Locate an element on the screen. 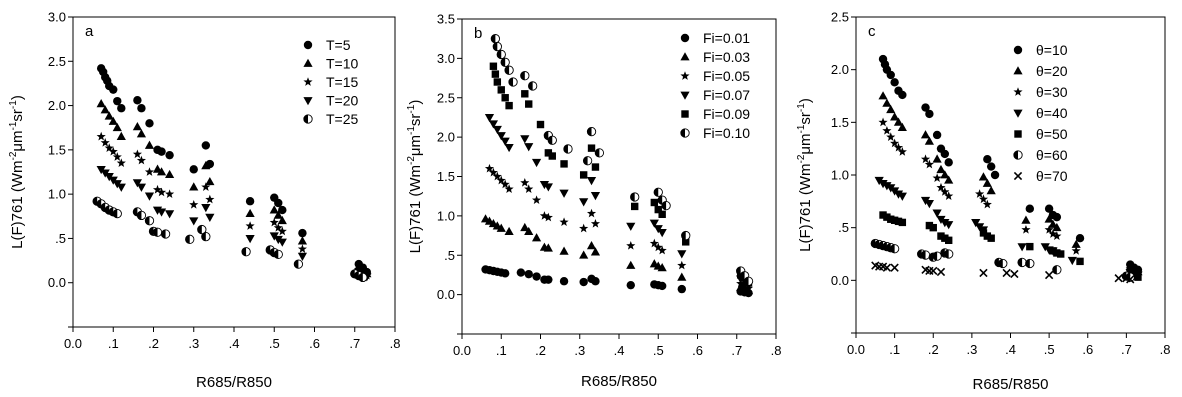  y-tick-label: 0.0 is located at coordinates (446, 294).